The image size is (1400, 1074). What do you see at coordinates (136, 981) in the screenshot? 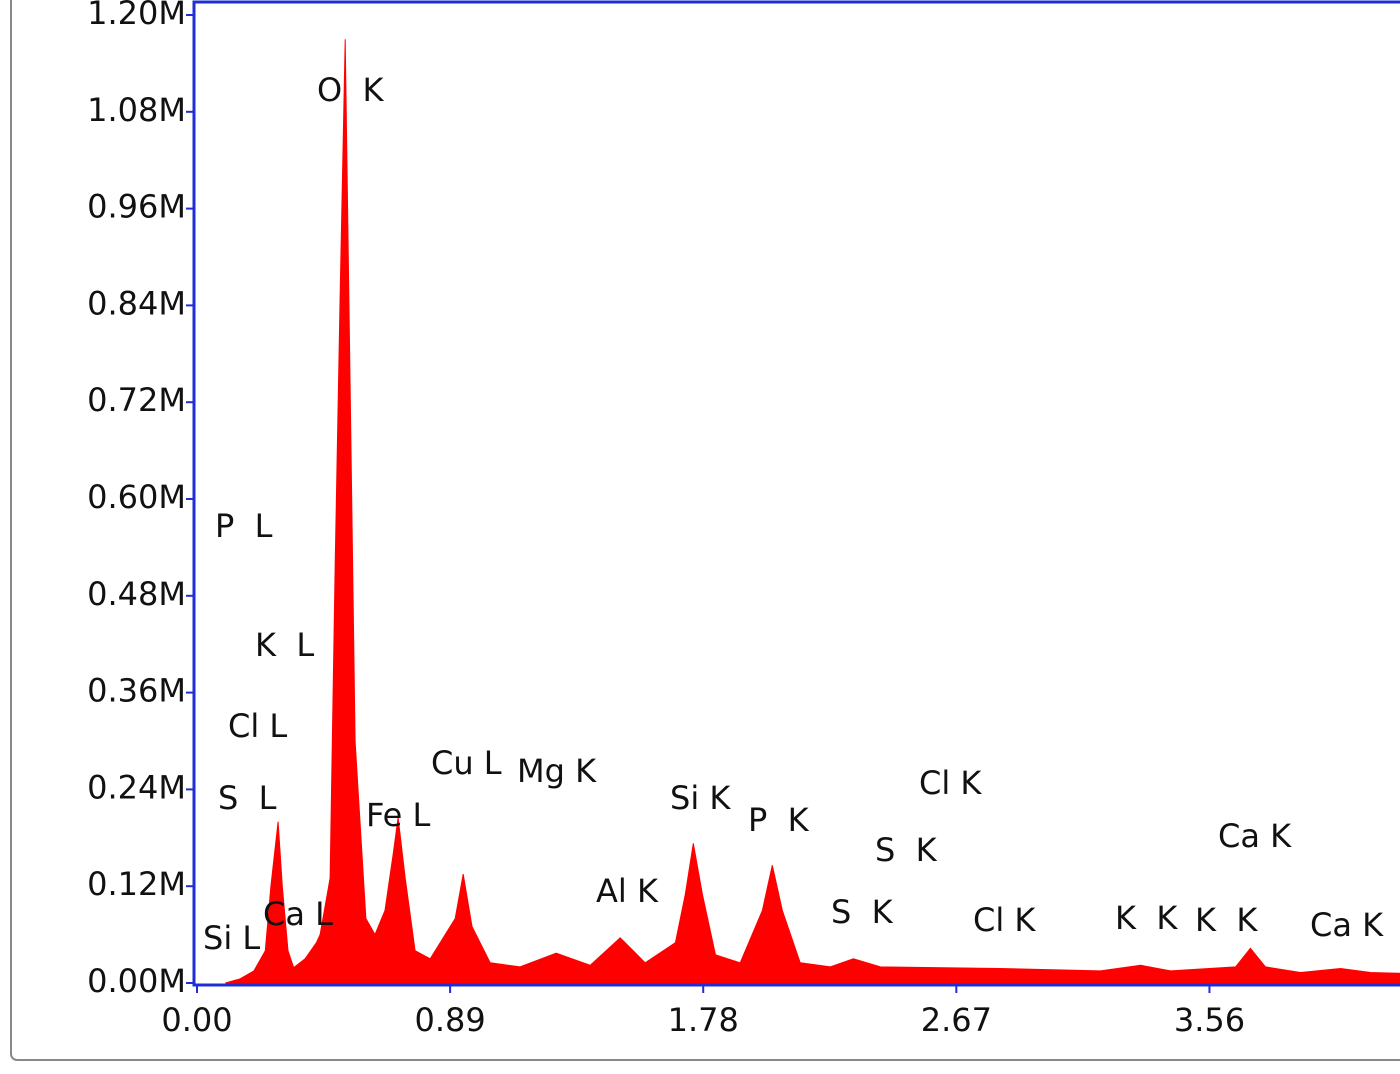
I see `y-tick-label: 0.00M` at bounding box center [136, 981].